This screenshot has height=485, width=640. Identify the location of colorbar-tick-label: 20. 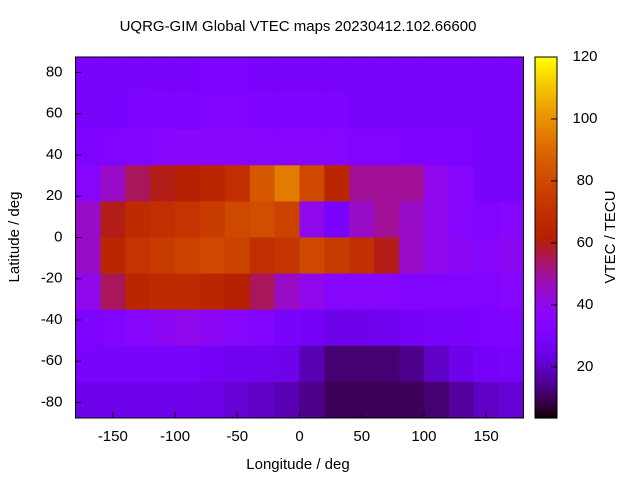
(585, 366).